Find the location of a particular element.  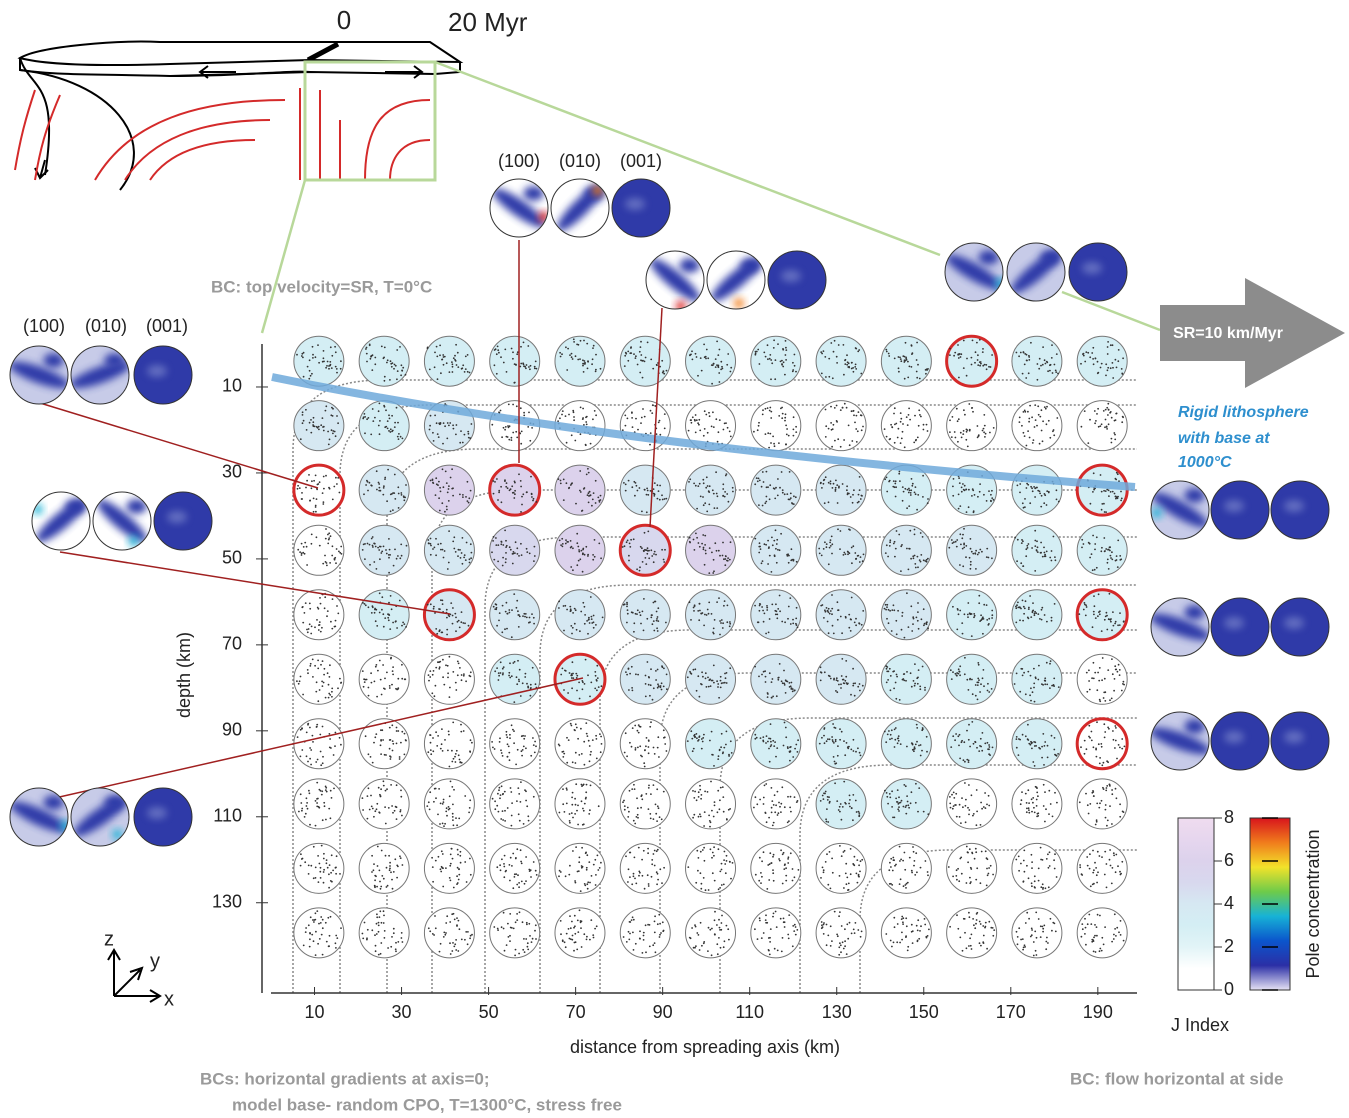

flow-line is located at coordinates (898, 832).